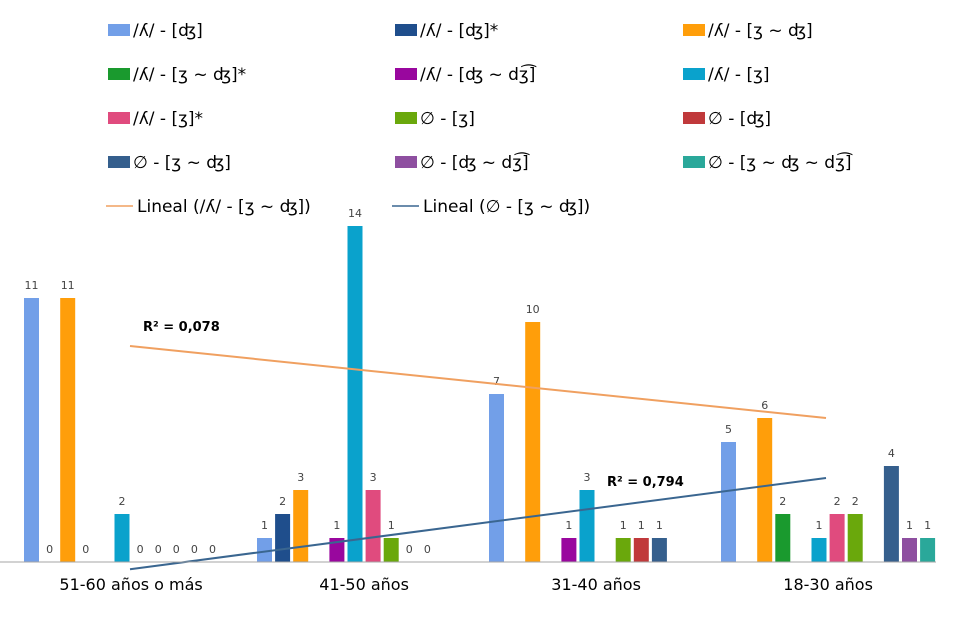  Describe the element at coordinates (32, 285) in the screenshot. I see `value-label-0-0: 11` at that location.